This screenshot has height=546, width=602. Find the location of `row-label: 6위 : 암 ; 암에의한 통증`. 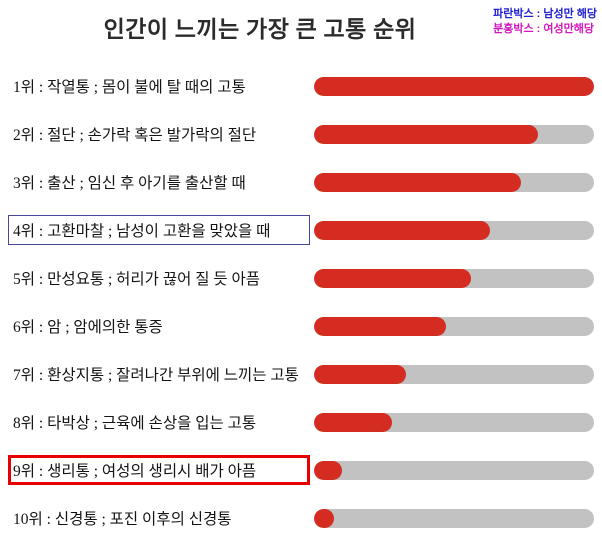

row-label: 6위 : 암 ; 암에의한 통증 is located at coordinates (88, 327).